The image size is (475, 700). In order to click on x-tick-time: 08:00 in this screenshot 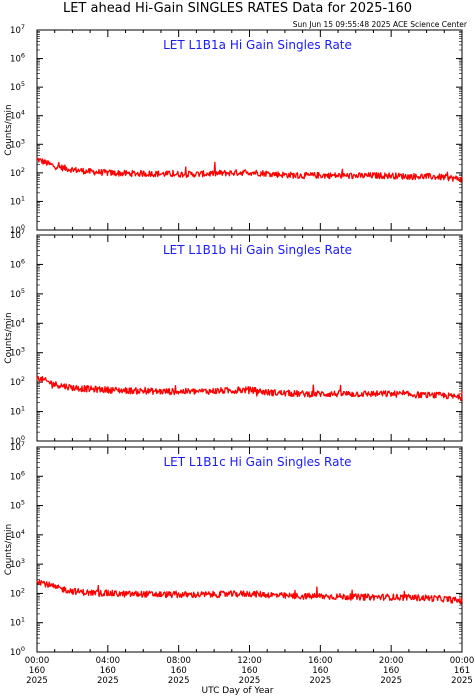, I will do `click(178, 661)`.